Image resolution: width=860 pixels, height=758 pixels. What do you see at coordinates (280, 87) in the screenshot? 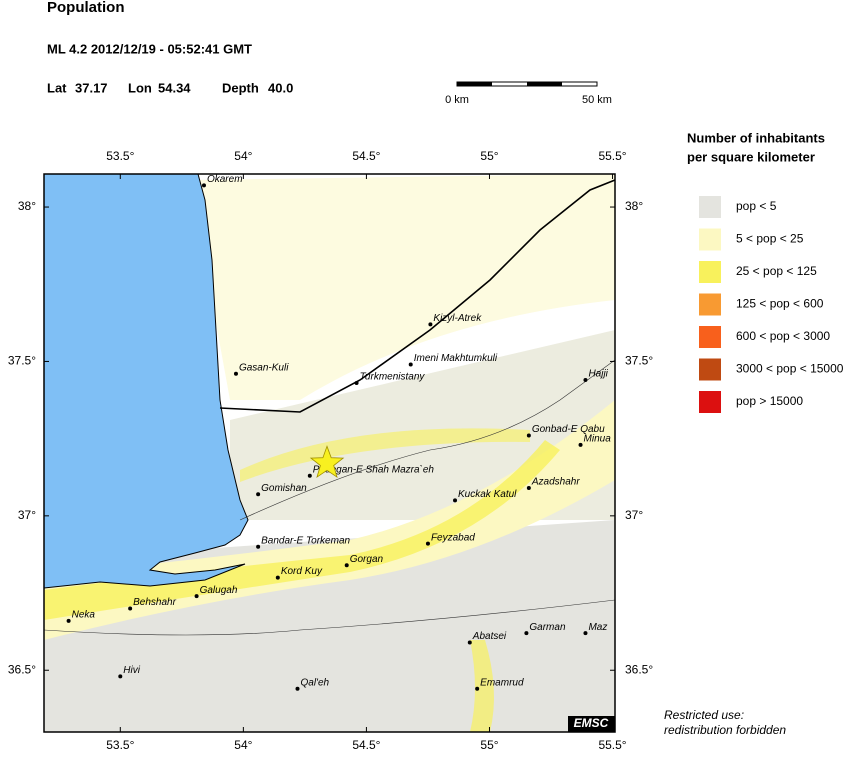
I see `depth: 40.0` at bounding box center [280, 87].